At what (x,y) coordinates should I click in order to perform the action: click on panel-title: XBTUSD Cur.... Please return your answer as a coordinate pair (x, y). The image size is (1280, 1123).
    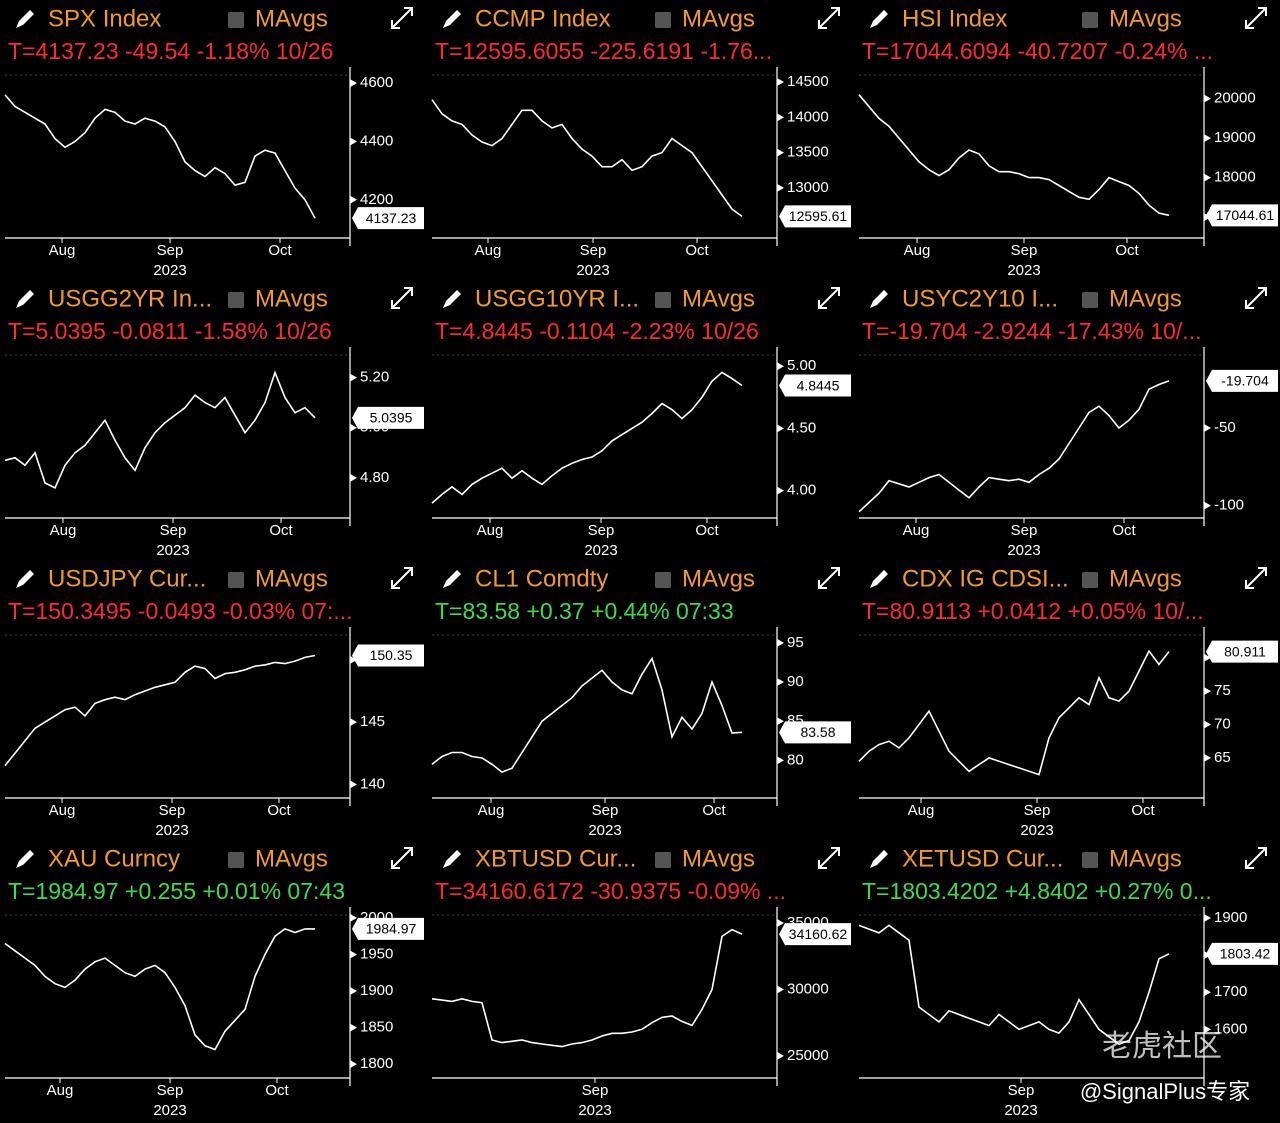
    Looking at the image, I should click on (555, 858).